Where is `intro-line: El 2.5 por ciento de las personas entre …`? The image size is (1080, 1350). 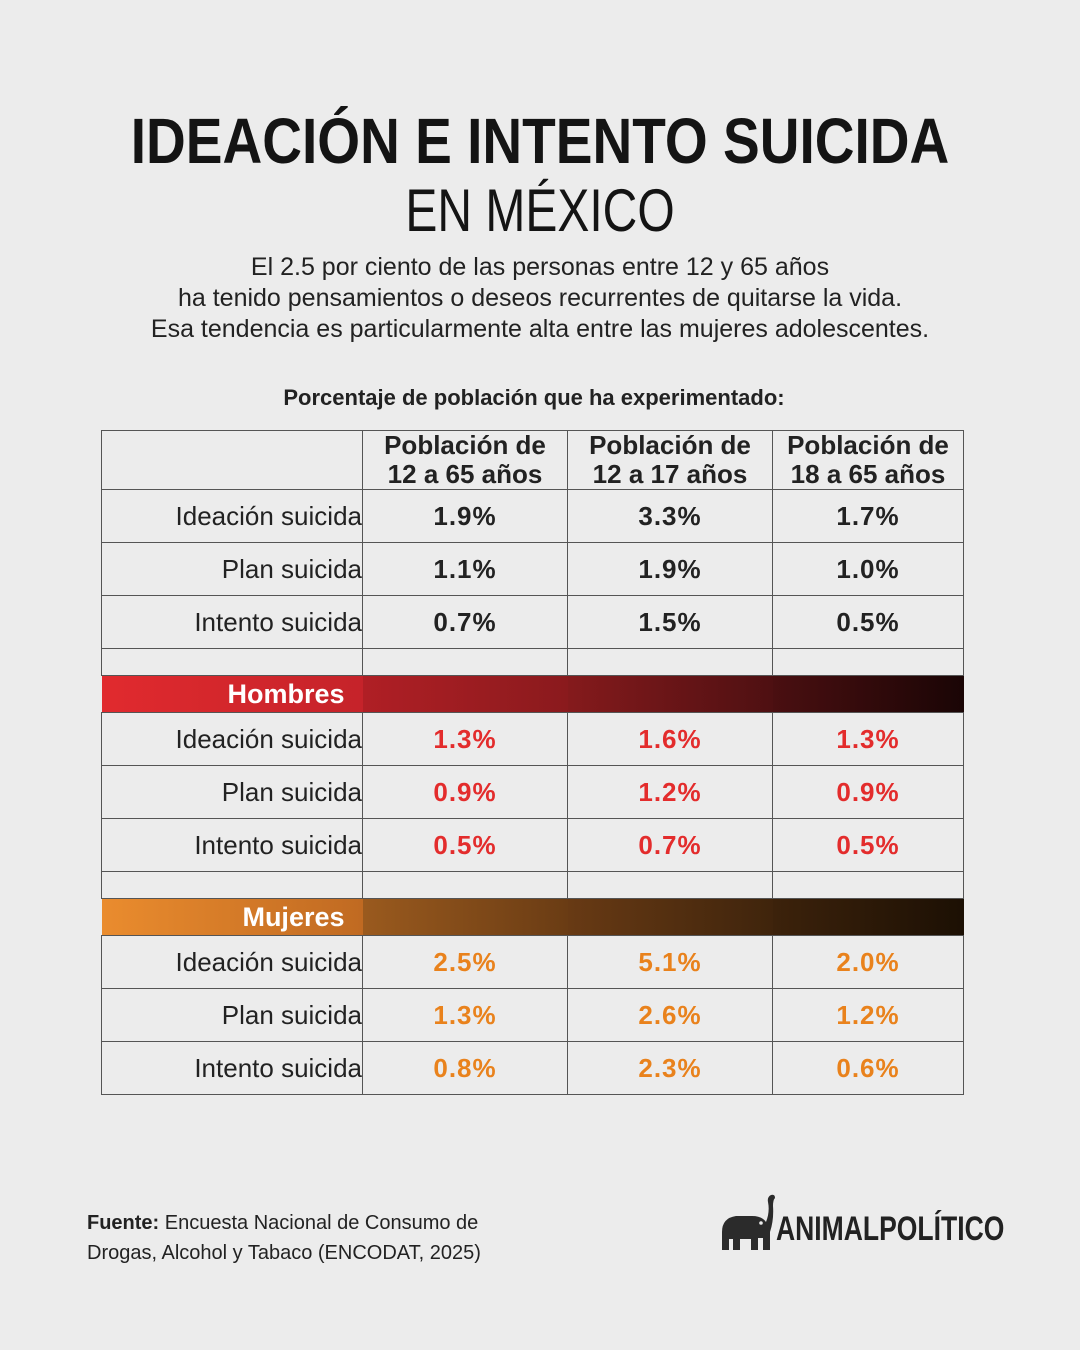 intro-line: El 2.5 por ciento de las personas entre … is located at coordinates (540, 267).